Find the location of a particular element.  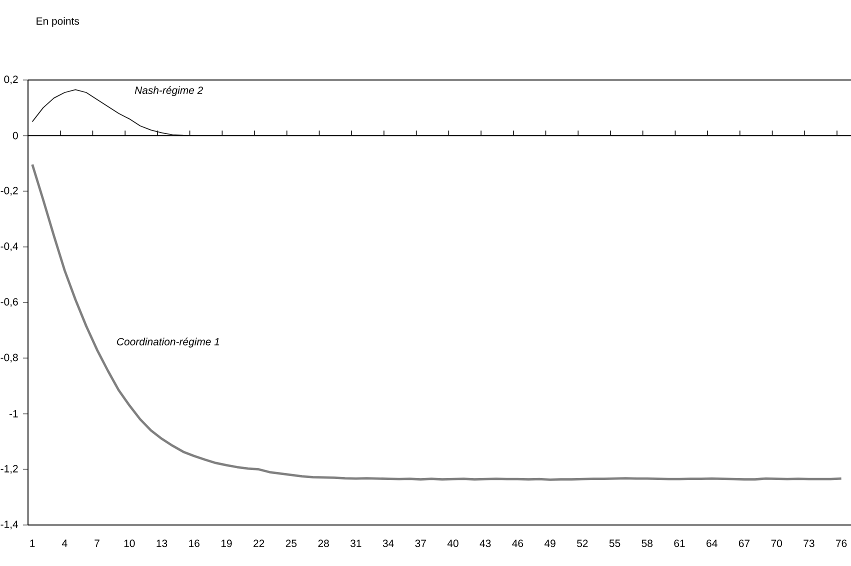

y-tick-label: -1,4 is located at coordinates (9, 525).